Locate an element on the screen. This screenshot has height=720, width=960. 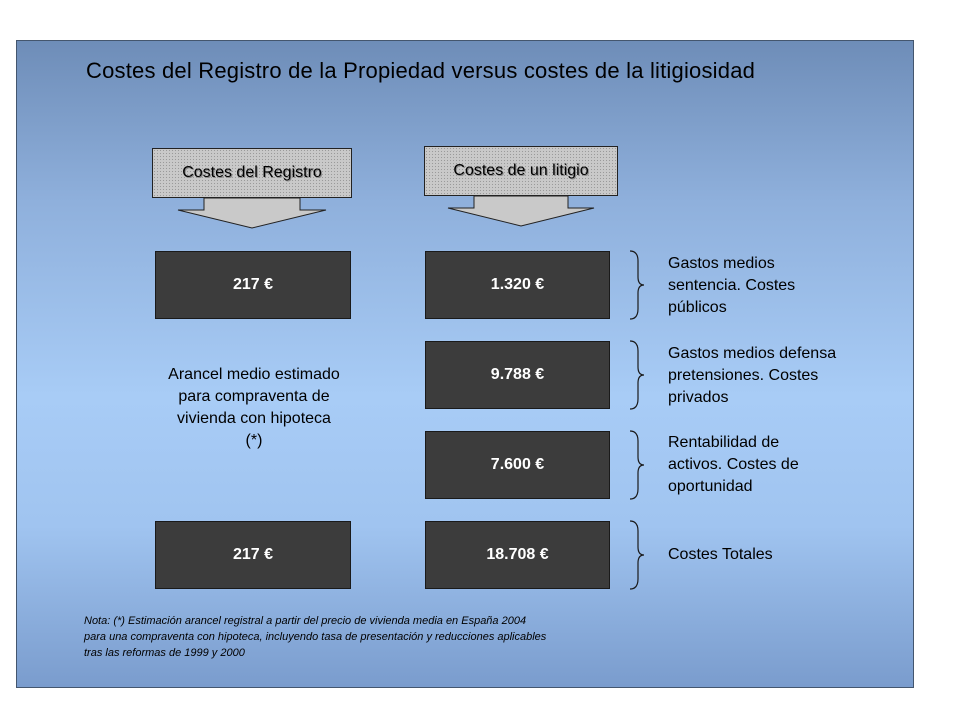
registro-total-value: 217 € is located at coordinates (253, 554).